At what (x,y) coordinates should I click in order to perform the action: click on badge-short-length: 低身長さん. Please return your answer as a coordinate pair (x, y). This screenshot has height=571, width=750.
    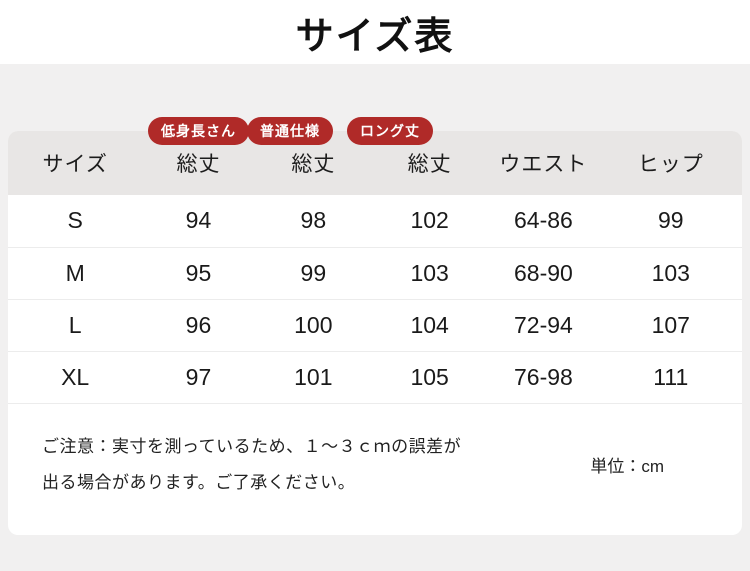
    Looking at the image, I should click on (198, 131).